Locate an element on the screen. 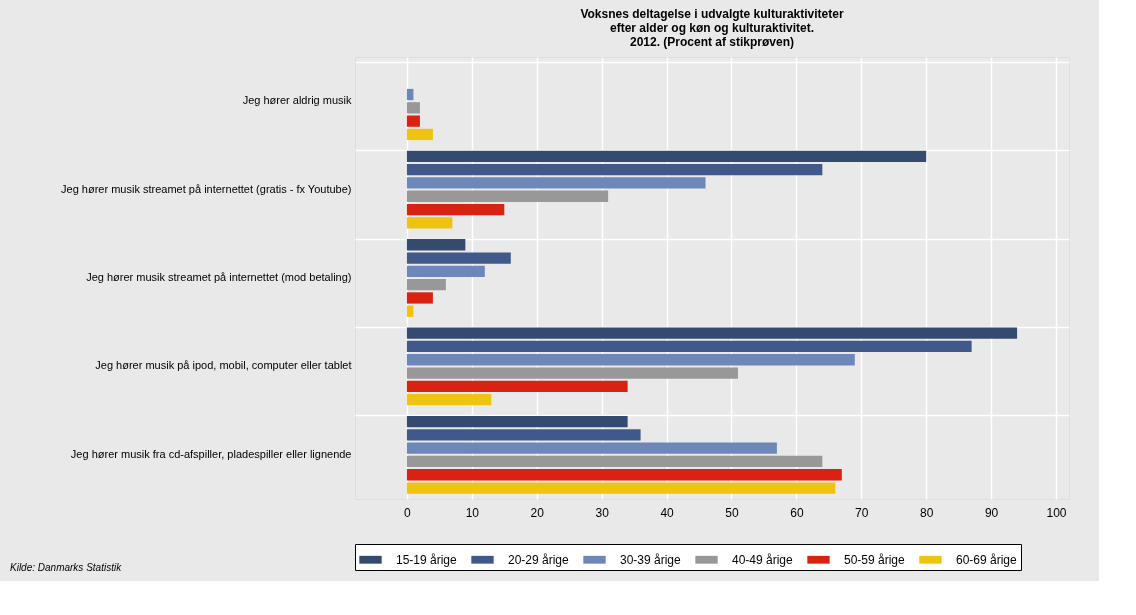 This screenshot has height=615, width=1136. y-tick-label: Jeg hører musik streamet på internettet (mod betaling) is located at coordinates (219, 277).